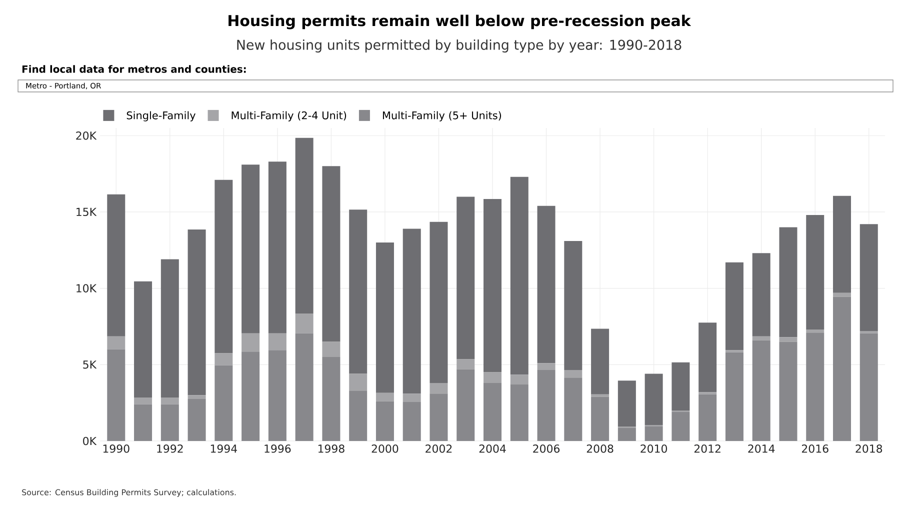  What do you see at coordinates (459, 45) in the screenshot?
I see `chart-subtitle: New housing units permitted by building type by year: 1990-2018` at bounding box center [459, 45].